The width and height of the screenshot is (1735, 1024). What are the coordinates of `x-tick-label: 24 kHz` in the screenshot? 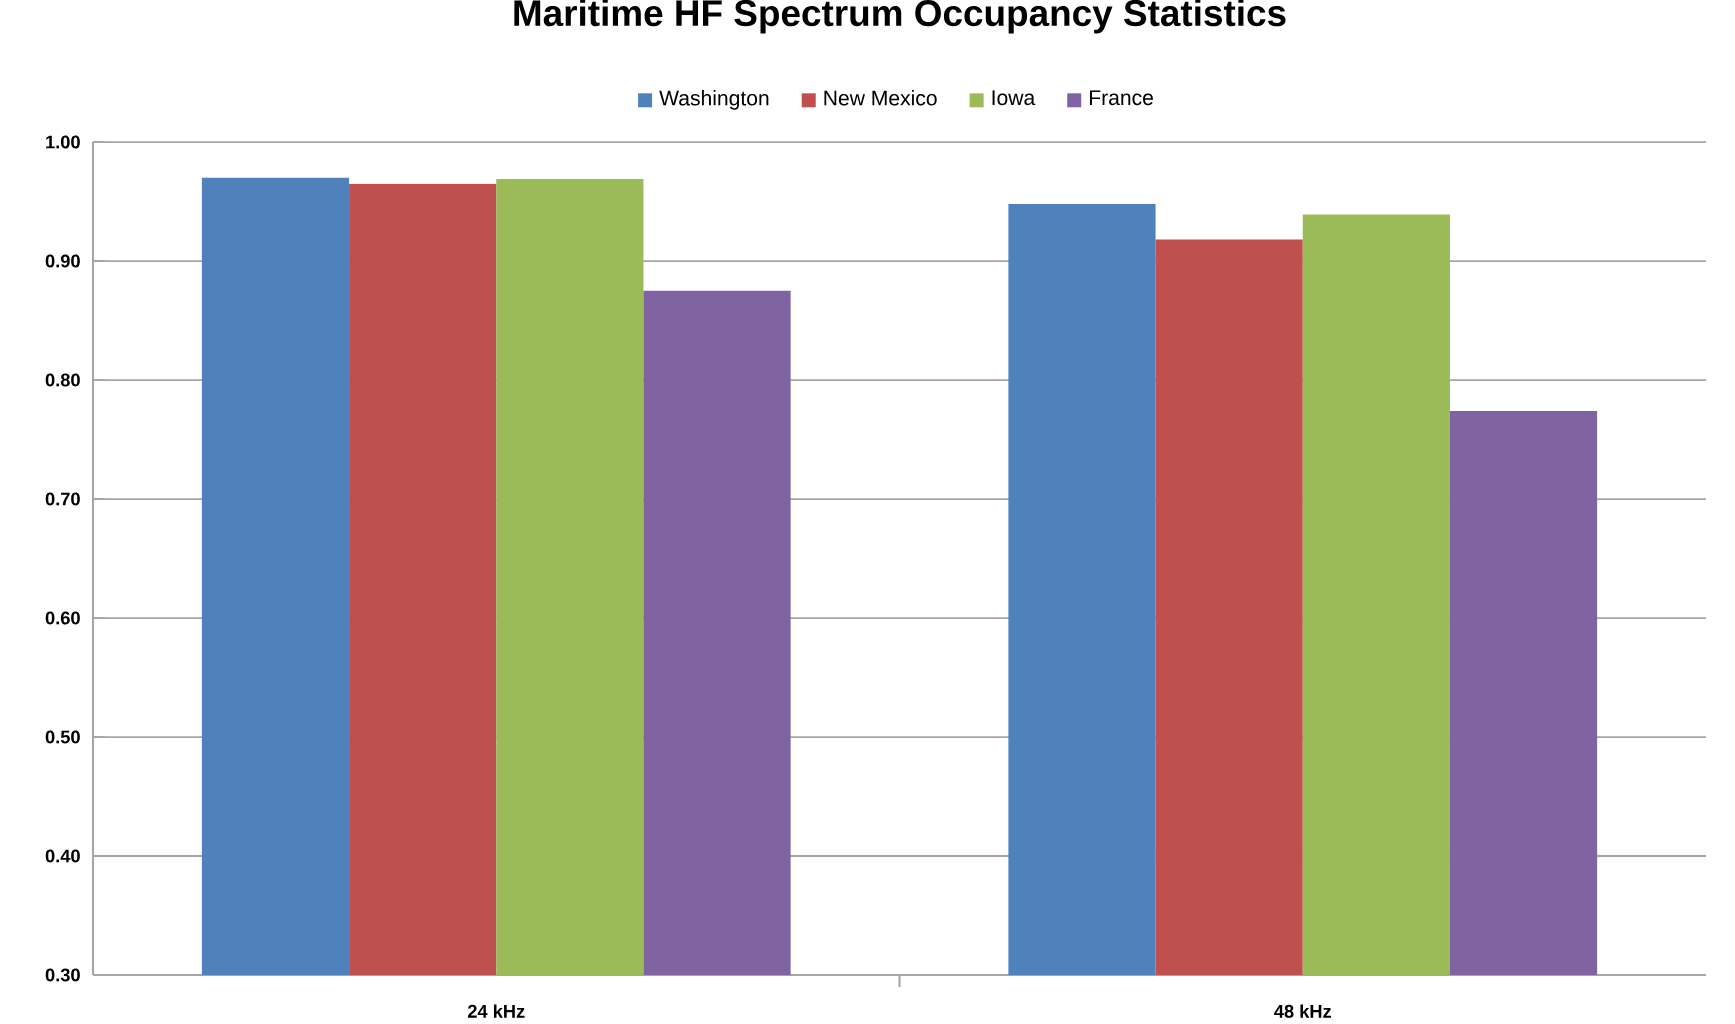 It's located at (496, 1011).